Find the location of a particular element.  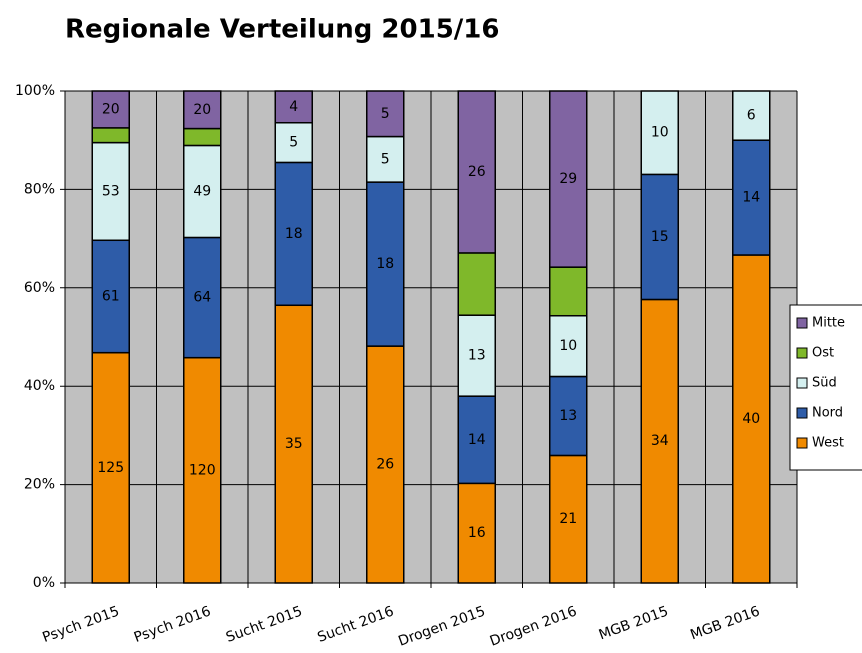

y-tick-label: 60% is located at coordinates (39, 288).